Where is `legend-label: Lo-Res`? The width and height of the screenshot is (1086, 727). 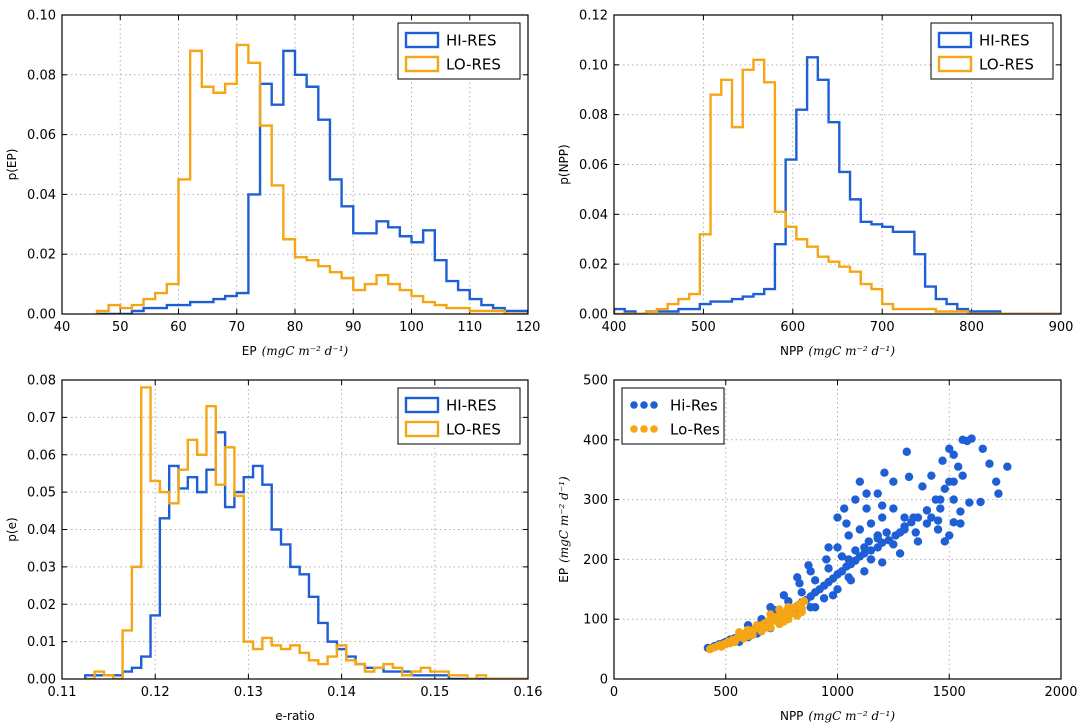 legend-label: Lo-Res is located at coordinates (695, 430).